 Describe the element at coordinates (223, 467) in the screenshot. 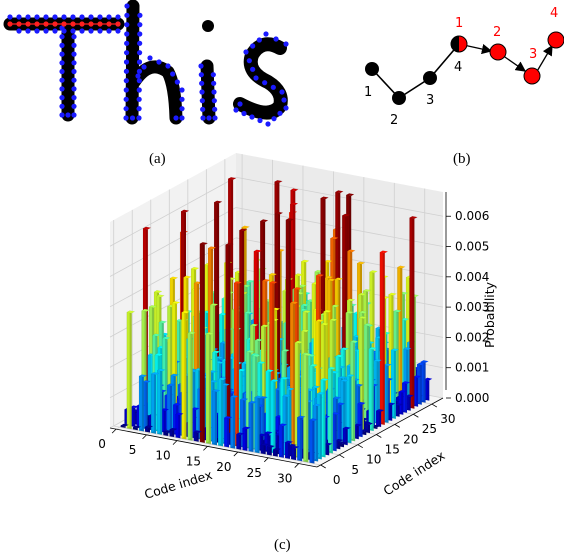

I see `x-tick-label: 20` at that location.